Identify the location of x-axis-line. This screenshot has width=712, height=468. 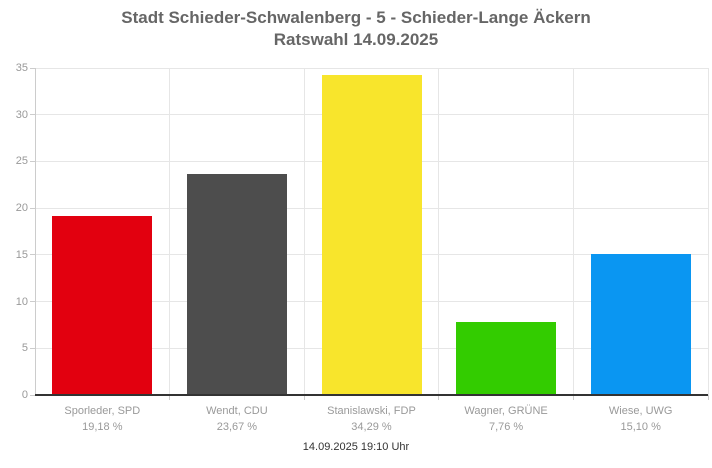
(371, 395).